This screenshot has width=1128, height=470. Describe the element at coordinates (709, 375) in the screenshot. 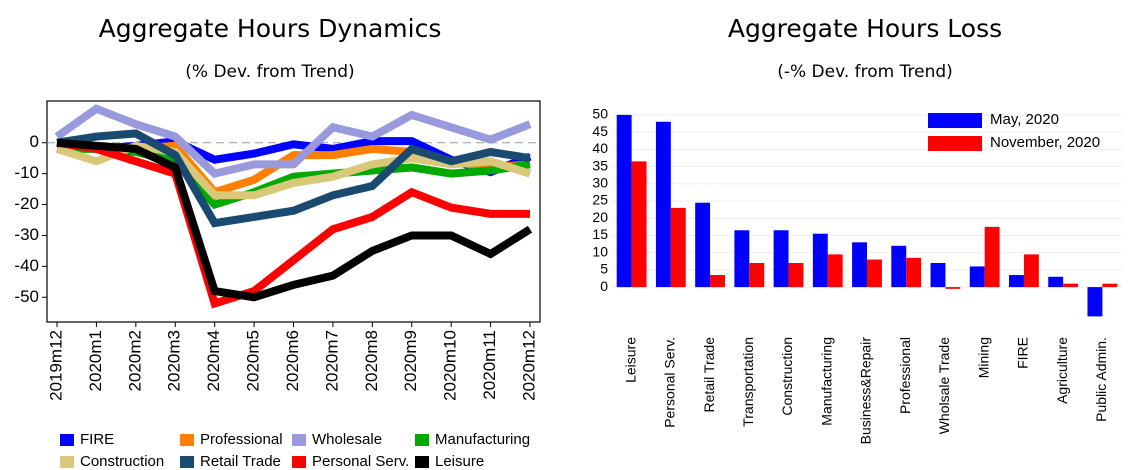

I see `x-tick-label: Retail Trade` at that location.